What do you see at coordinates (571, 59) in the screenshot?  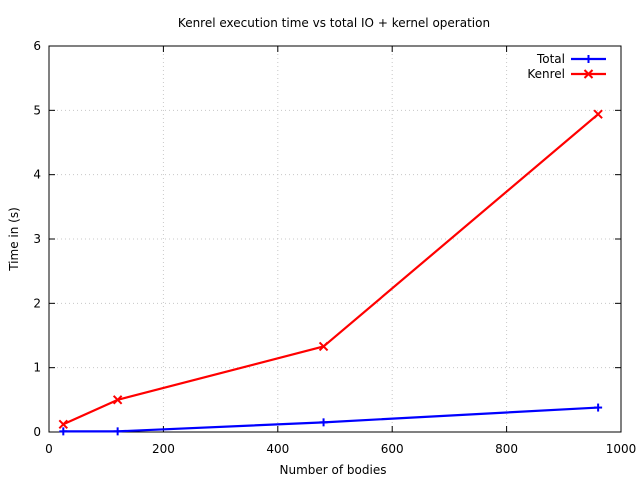 I see `legend-item-total: Total` at bounding box center [571, 59].